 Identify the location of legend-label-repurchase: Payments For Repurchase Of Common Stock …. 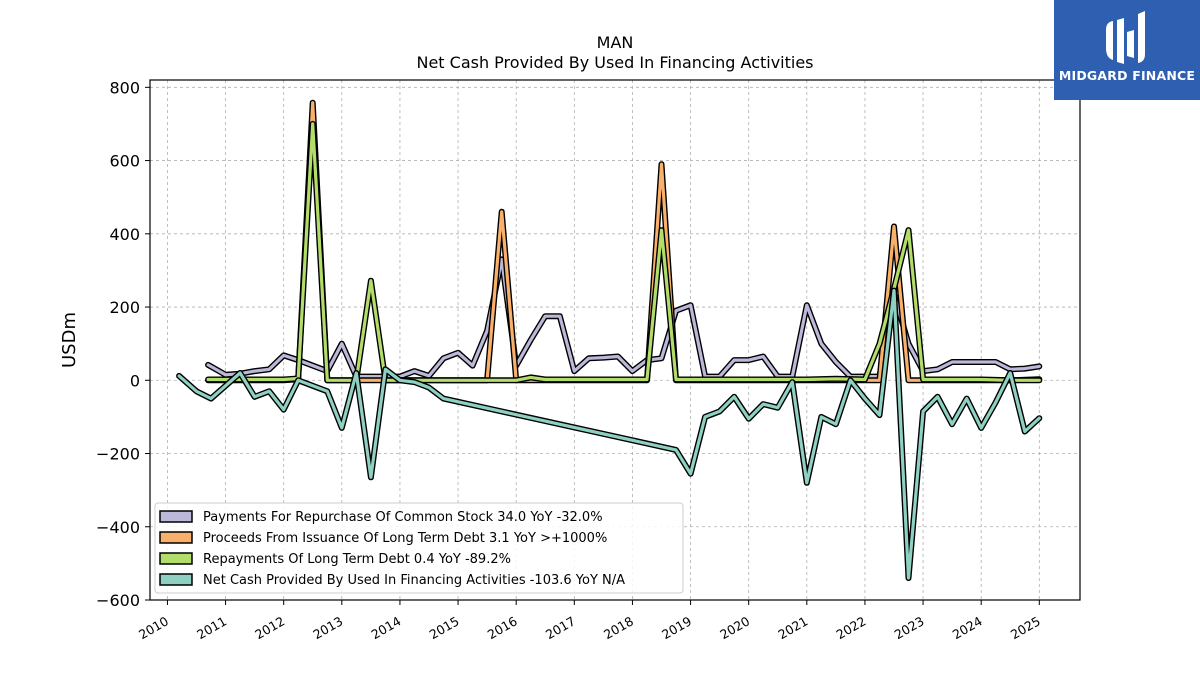
(403, 517).